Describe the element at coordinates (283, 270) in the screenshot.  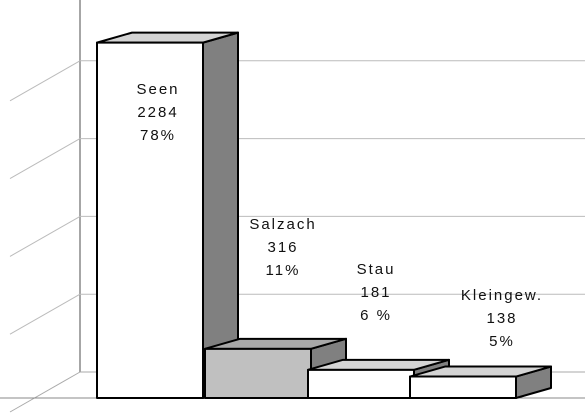
I see `share-label: 11%` at that location.